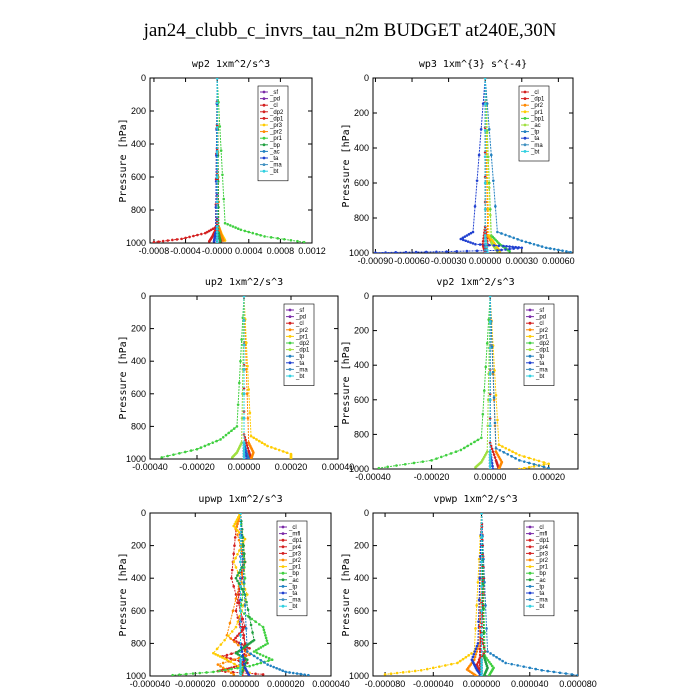 This screenshot has height=700, width=700. I want to click on legend-entry: _bp, so click(294, 574).